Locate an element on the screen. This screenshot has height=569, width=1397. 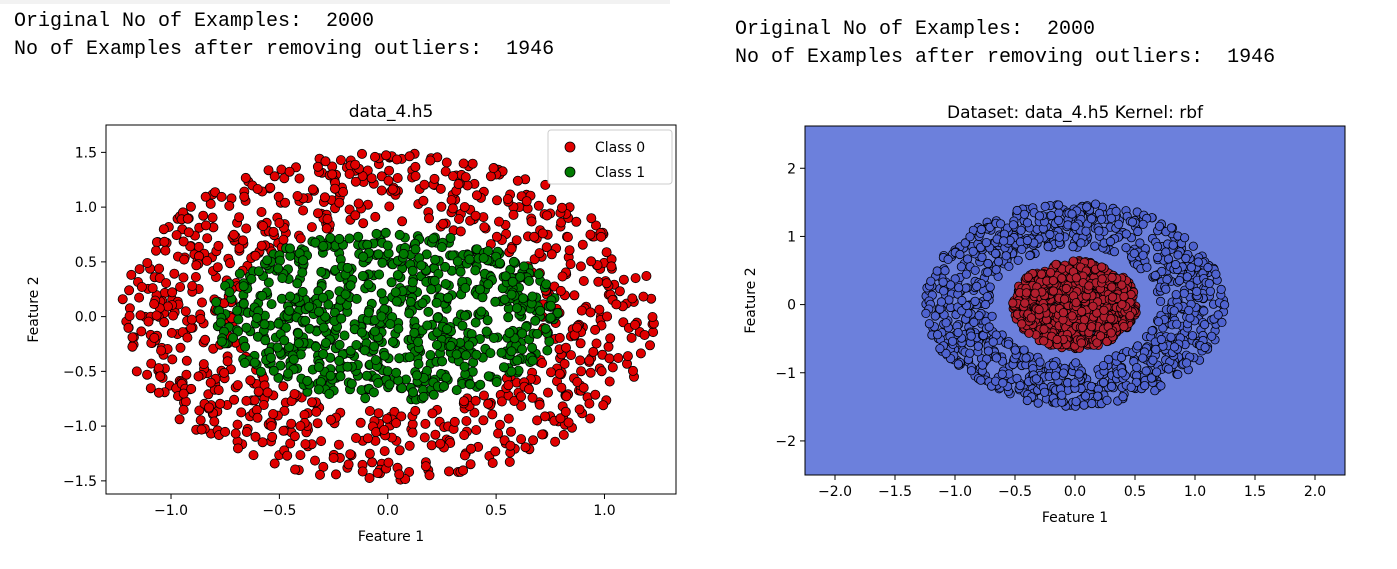
x-tick-label: 0.5 is located at coordinates (1135, 492).